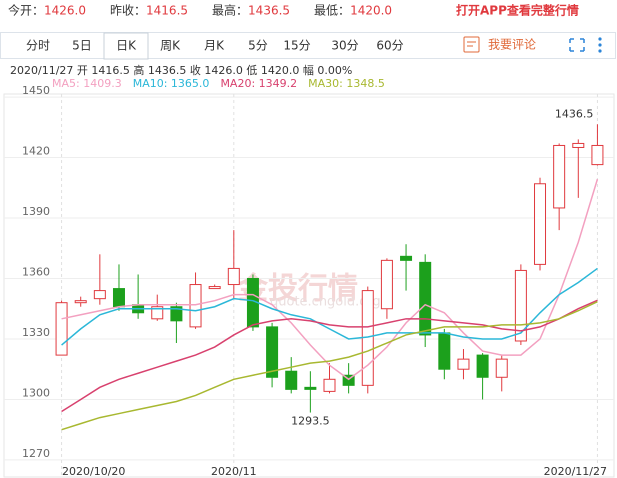  I want to click on ma-line, so click(329, 306).